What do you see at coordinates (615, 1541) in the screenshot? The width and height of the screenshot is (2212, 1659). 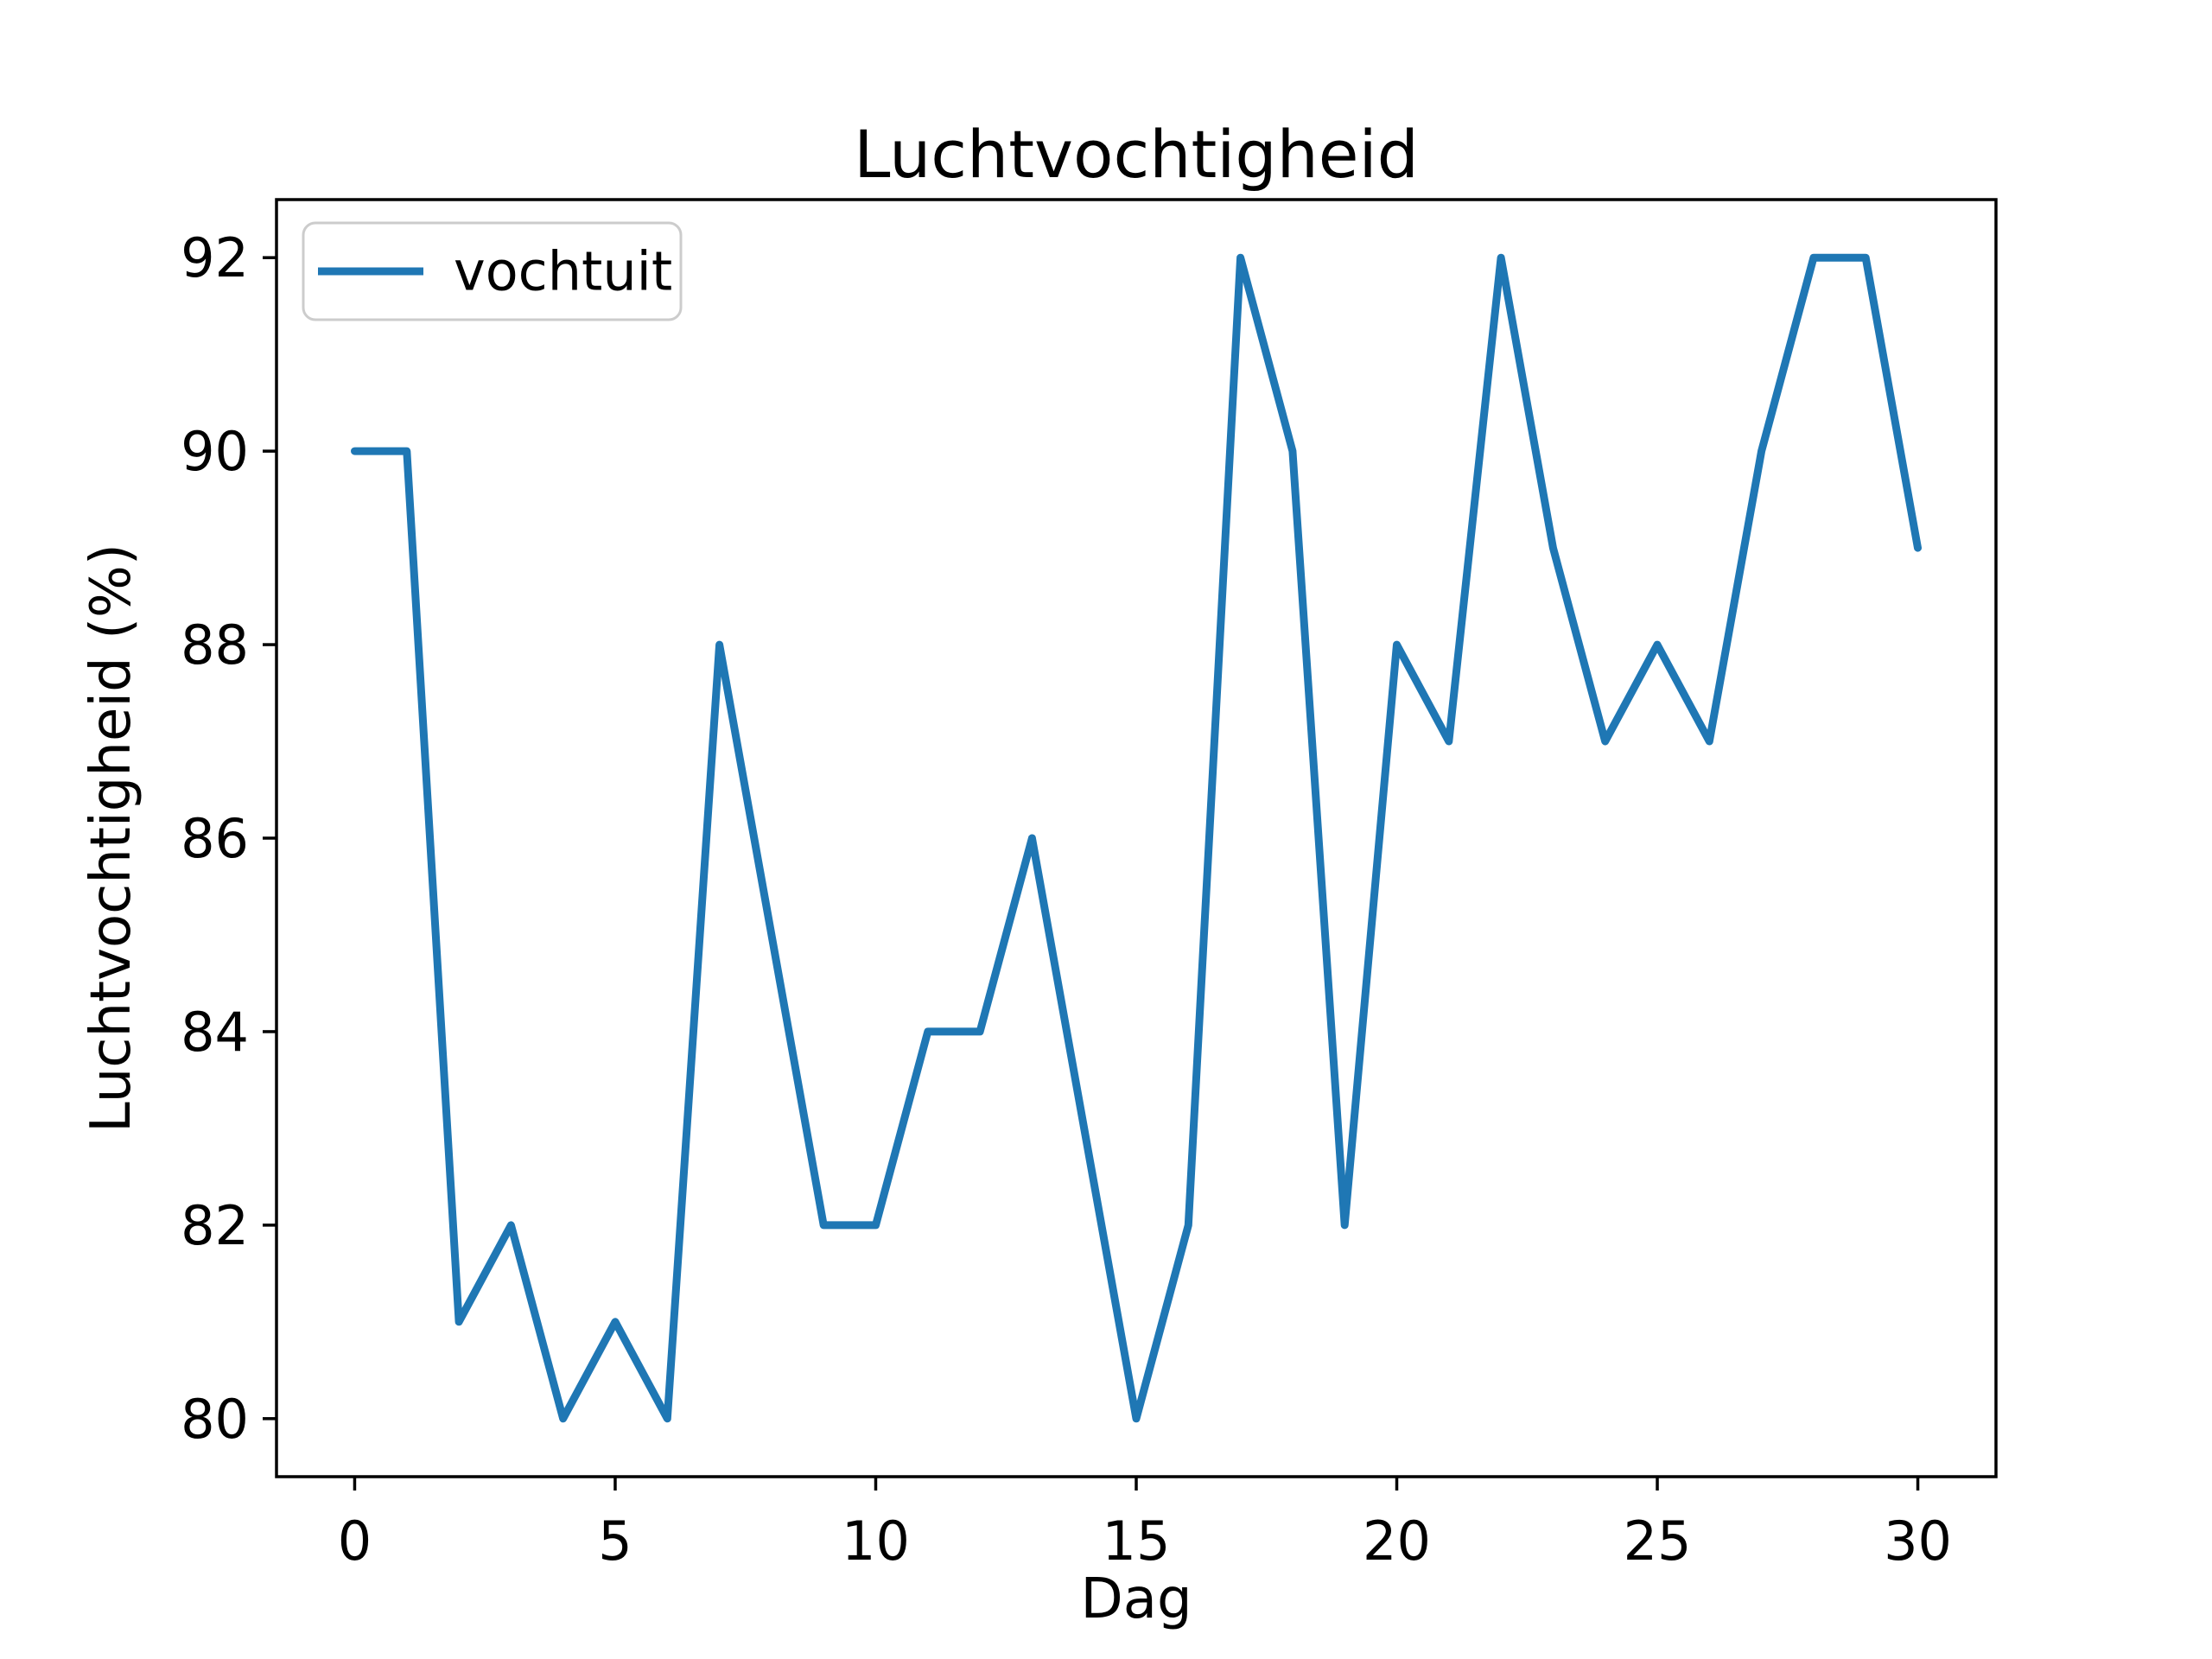 I see `x-tick-label: 5` at bounding box center [615, 1541].